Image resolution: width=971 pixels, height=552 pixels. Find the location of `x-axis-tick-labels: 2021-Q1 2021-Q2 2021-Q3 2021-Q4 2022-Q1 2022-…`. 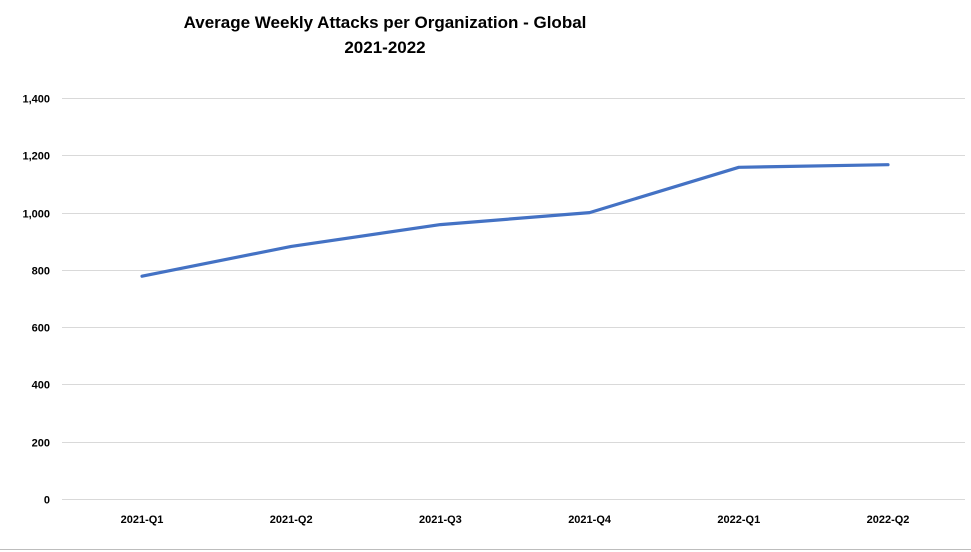

x-axis-tick-labels: 2021-Q1 2021-Q2 2021-Q3 2021-Q4 2022-Q1 2022-… is located at coordinates (515, 520).